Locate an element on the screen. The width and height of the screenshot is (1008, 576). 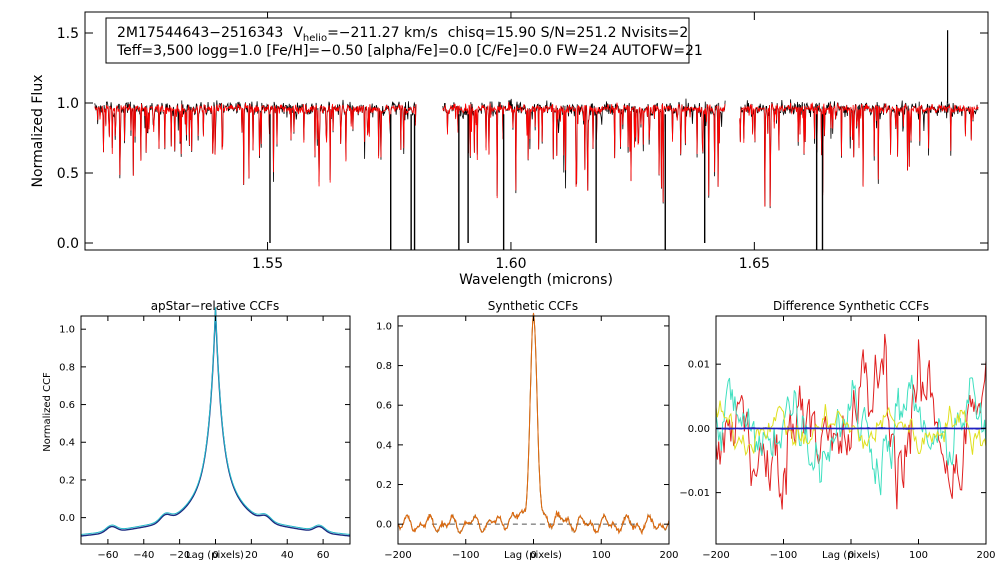
difference-ccf-ticks: −200 −100 0 100 200 −0.01 0.00 0.01 is located at coordinates (837, 438).